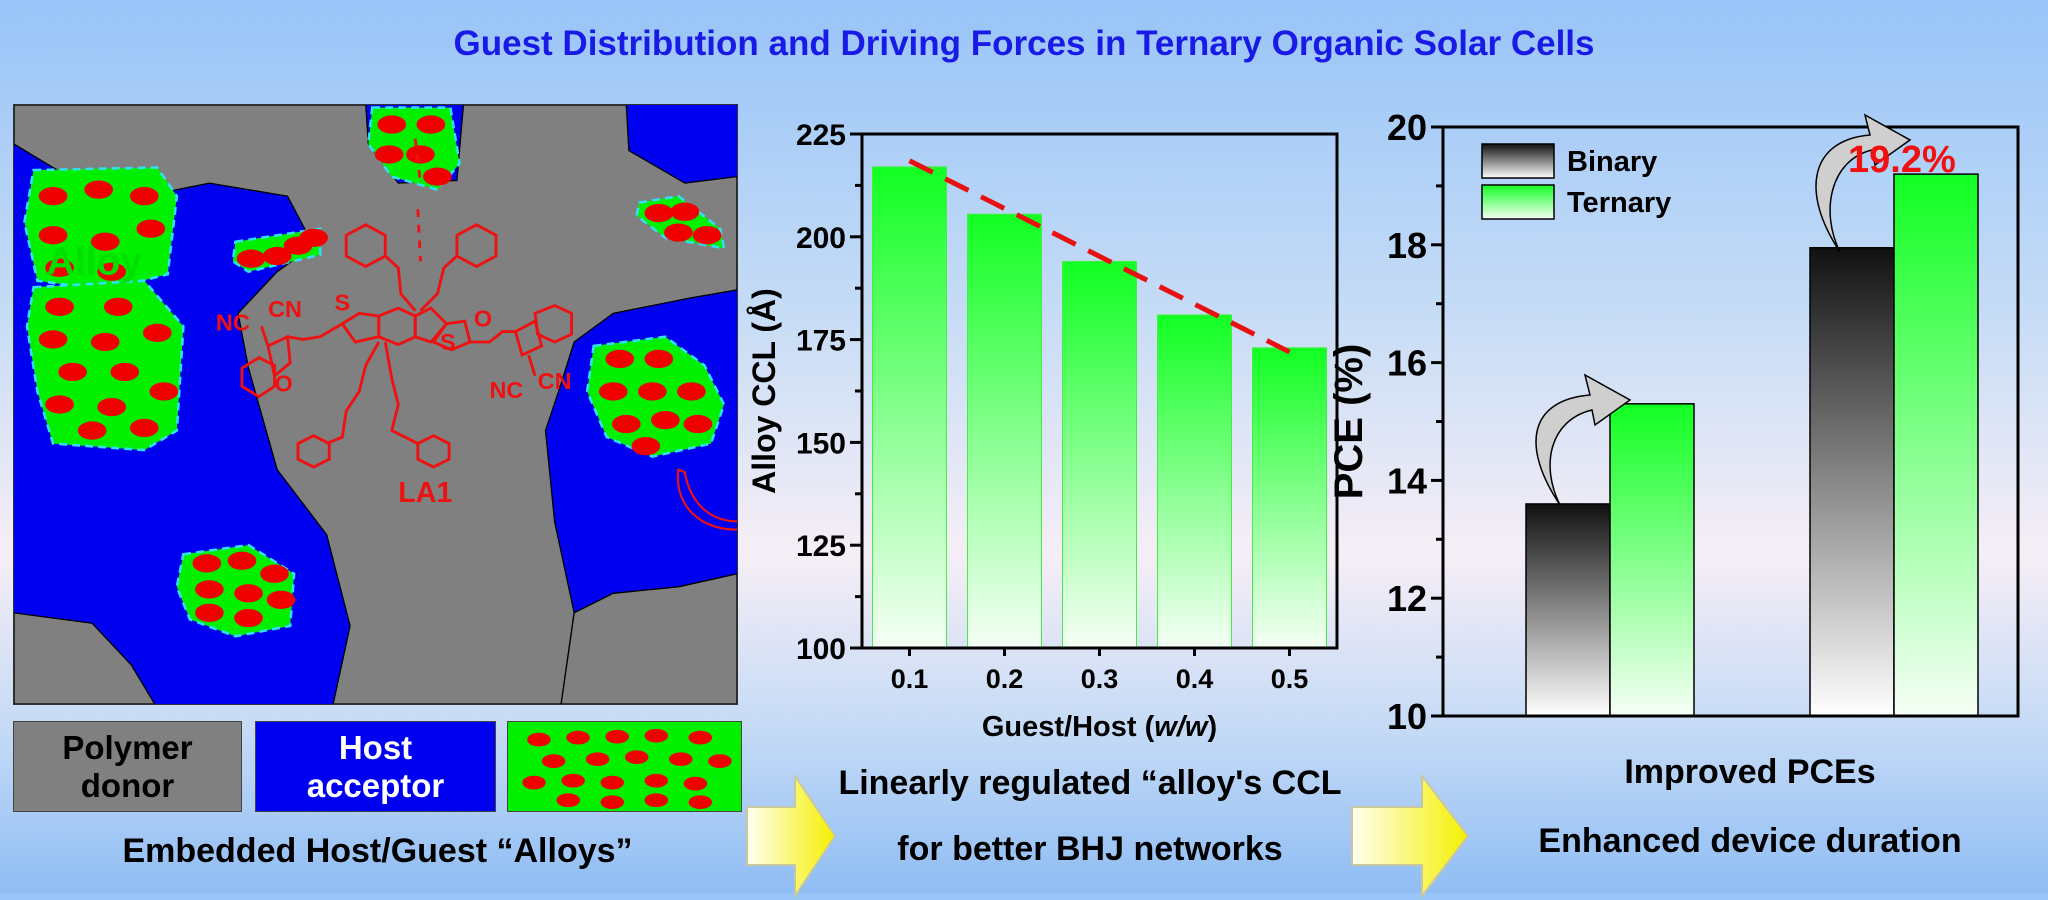 The image size is (2048, 900). What do you see at coordinates (1182, 727) in the screenshot?
I see `x-axis-label-part: w/w` at bounding box center [1182, 727].